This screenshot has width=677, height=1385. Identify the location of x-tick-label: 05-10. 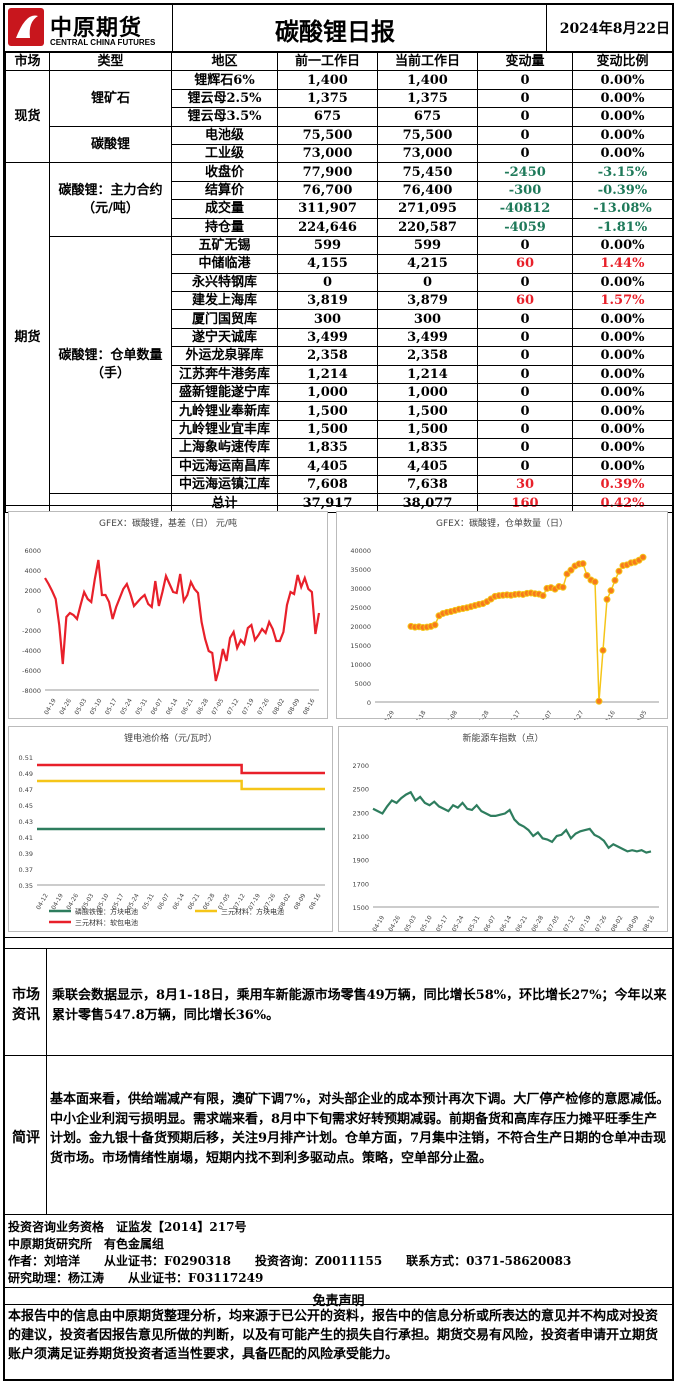
(96, 706).